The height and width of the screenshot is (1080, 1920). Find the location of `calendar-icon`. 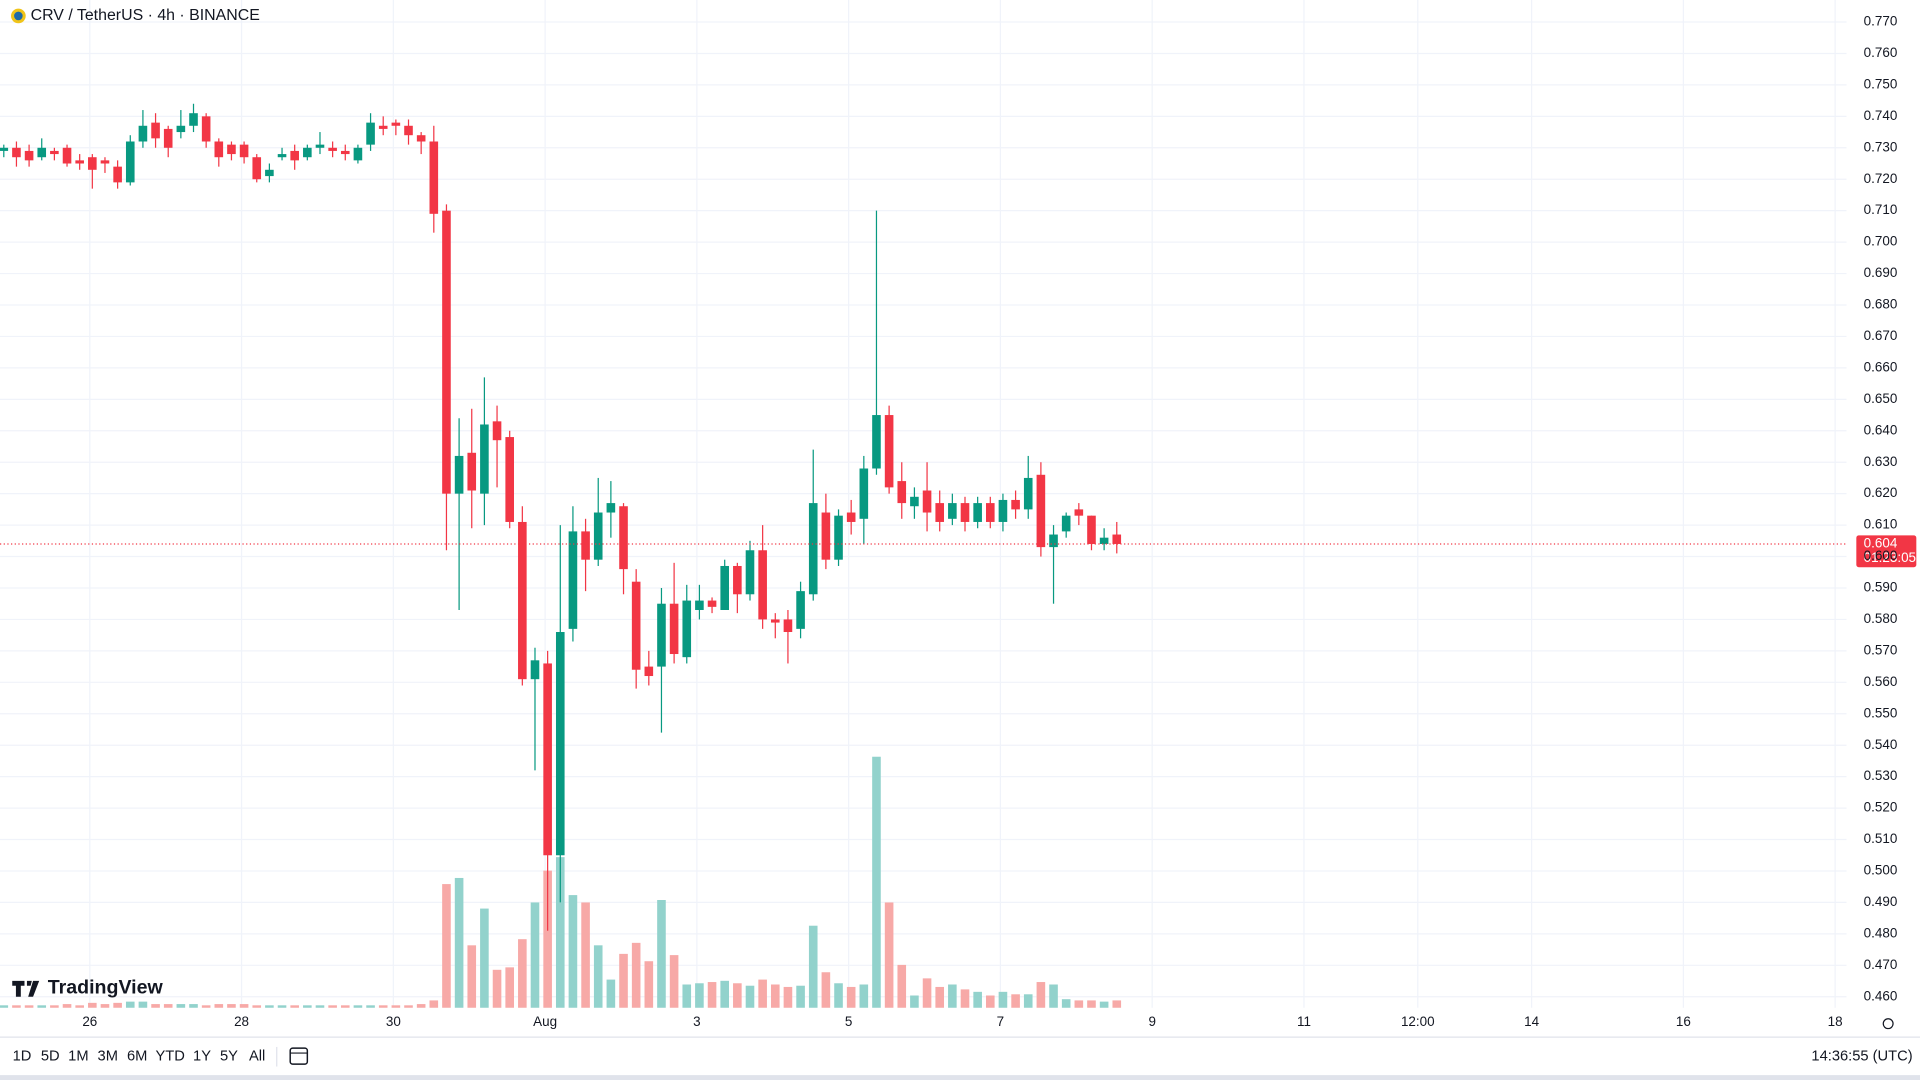

calendar-icon is located at coordinates (299, 1056).